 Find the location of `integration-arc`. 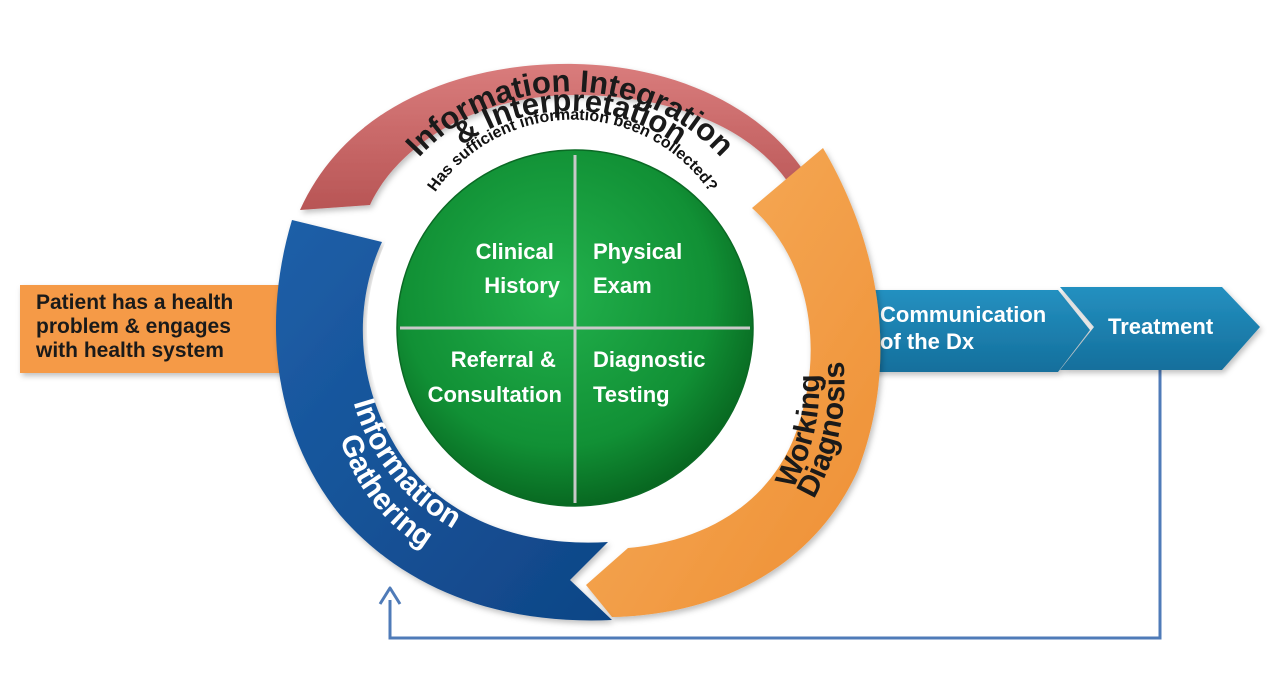

integration-arc is located at coordinates (557, 136).